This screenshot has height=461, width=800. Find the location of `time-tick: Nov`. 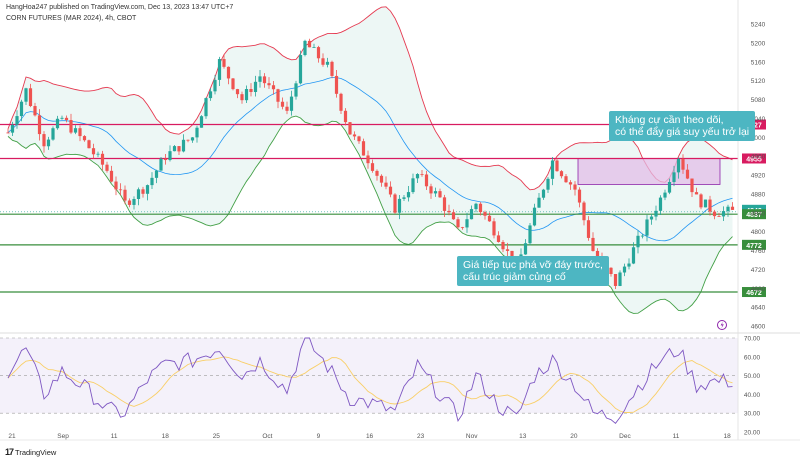

time-tick: Nov is located at coordinates (472, 436).